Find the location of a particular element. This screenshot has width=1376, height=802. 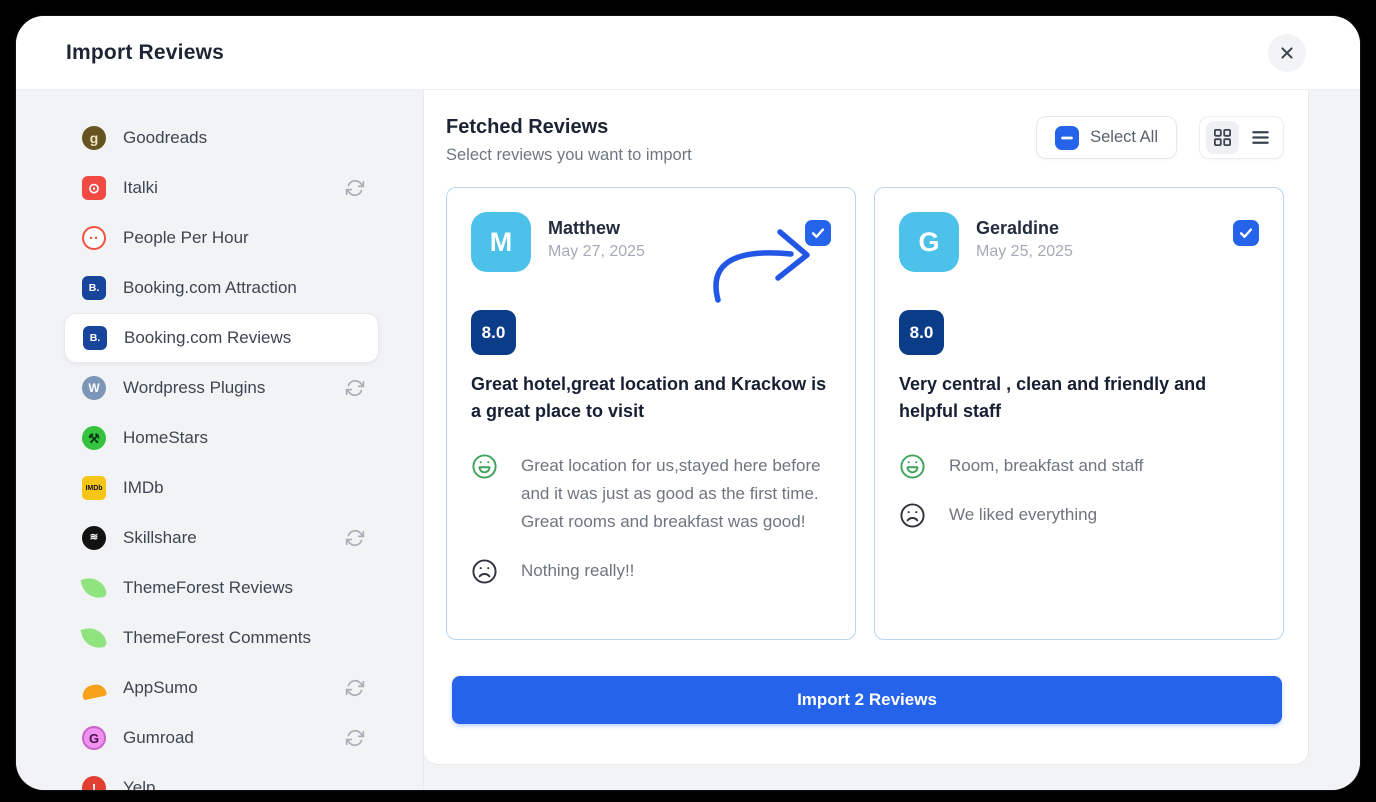

cons-text: We liked everything is located at coordinates (1023, 514).